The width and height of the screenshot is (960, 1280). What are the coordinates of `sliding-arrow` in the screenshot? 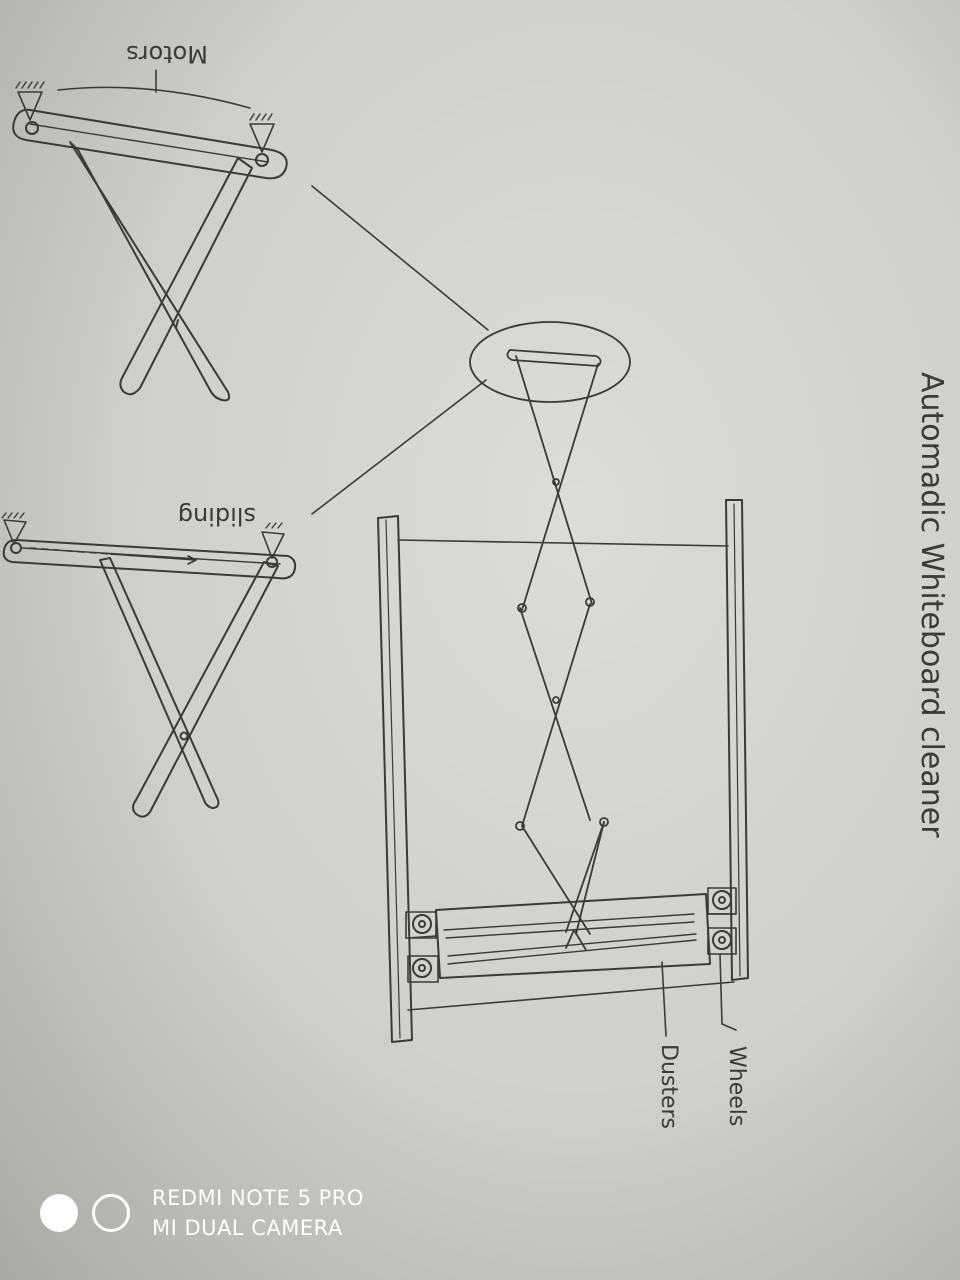 It's located at (70, 551).